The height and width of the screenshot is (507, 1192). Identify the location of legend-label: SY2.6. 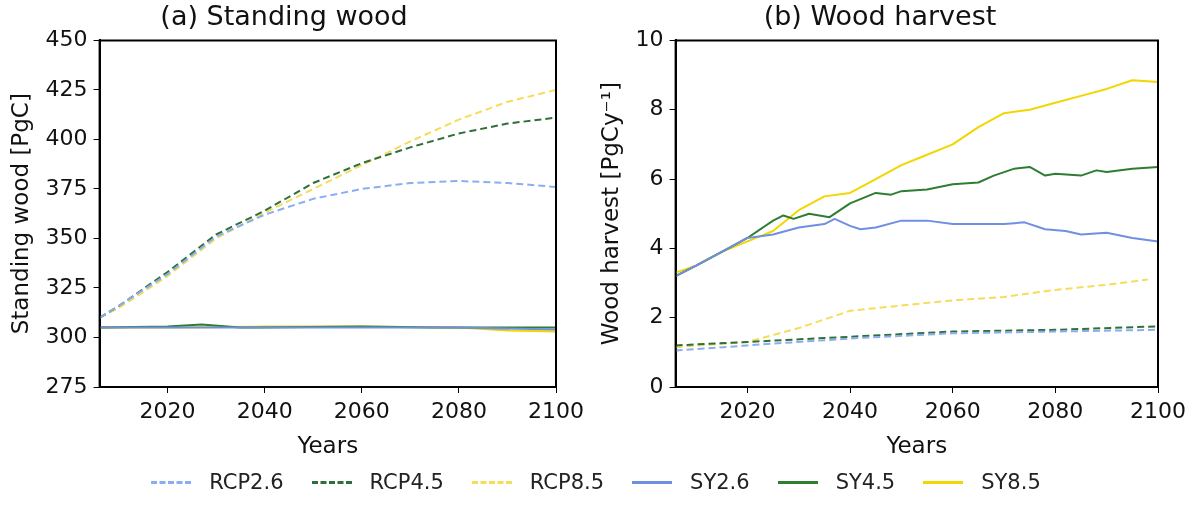
(720, 482).